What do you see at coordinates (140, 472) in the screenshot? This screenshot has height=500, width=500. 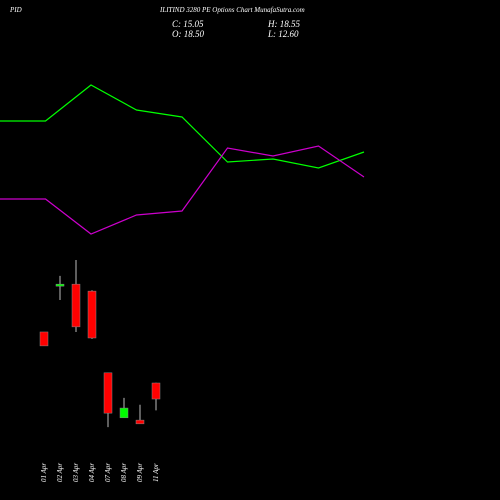 I see `x-tick-label: 09 Apr` at bounding box center [140, 472].